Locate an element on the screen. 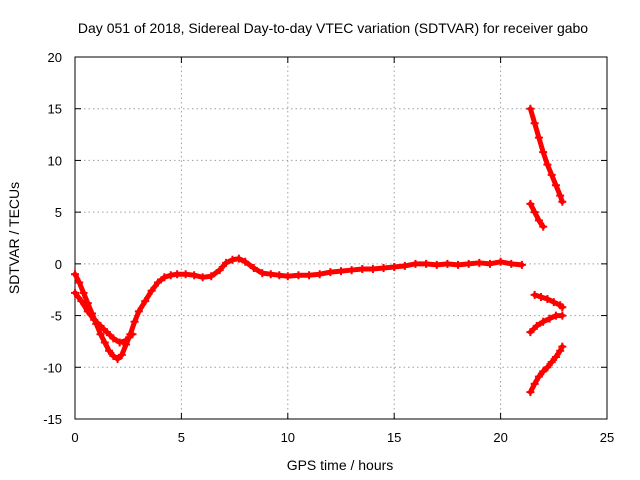 The width and height of the screenshot is (640, 480). y-tick-label: 10 is located at coordinates (55, 160).